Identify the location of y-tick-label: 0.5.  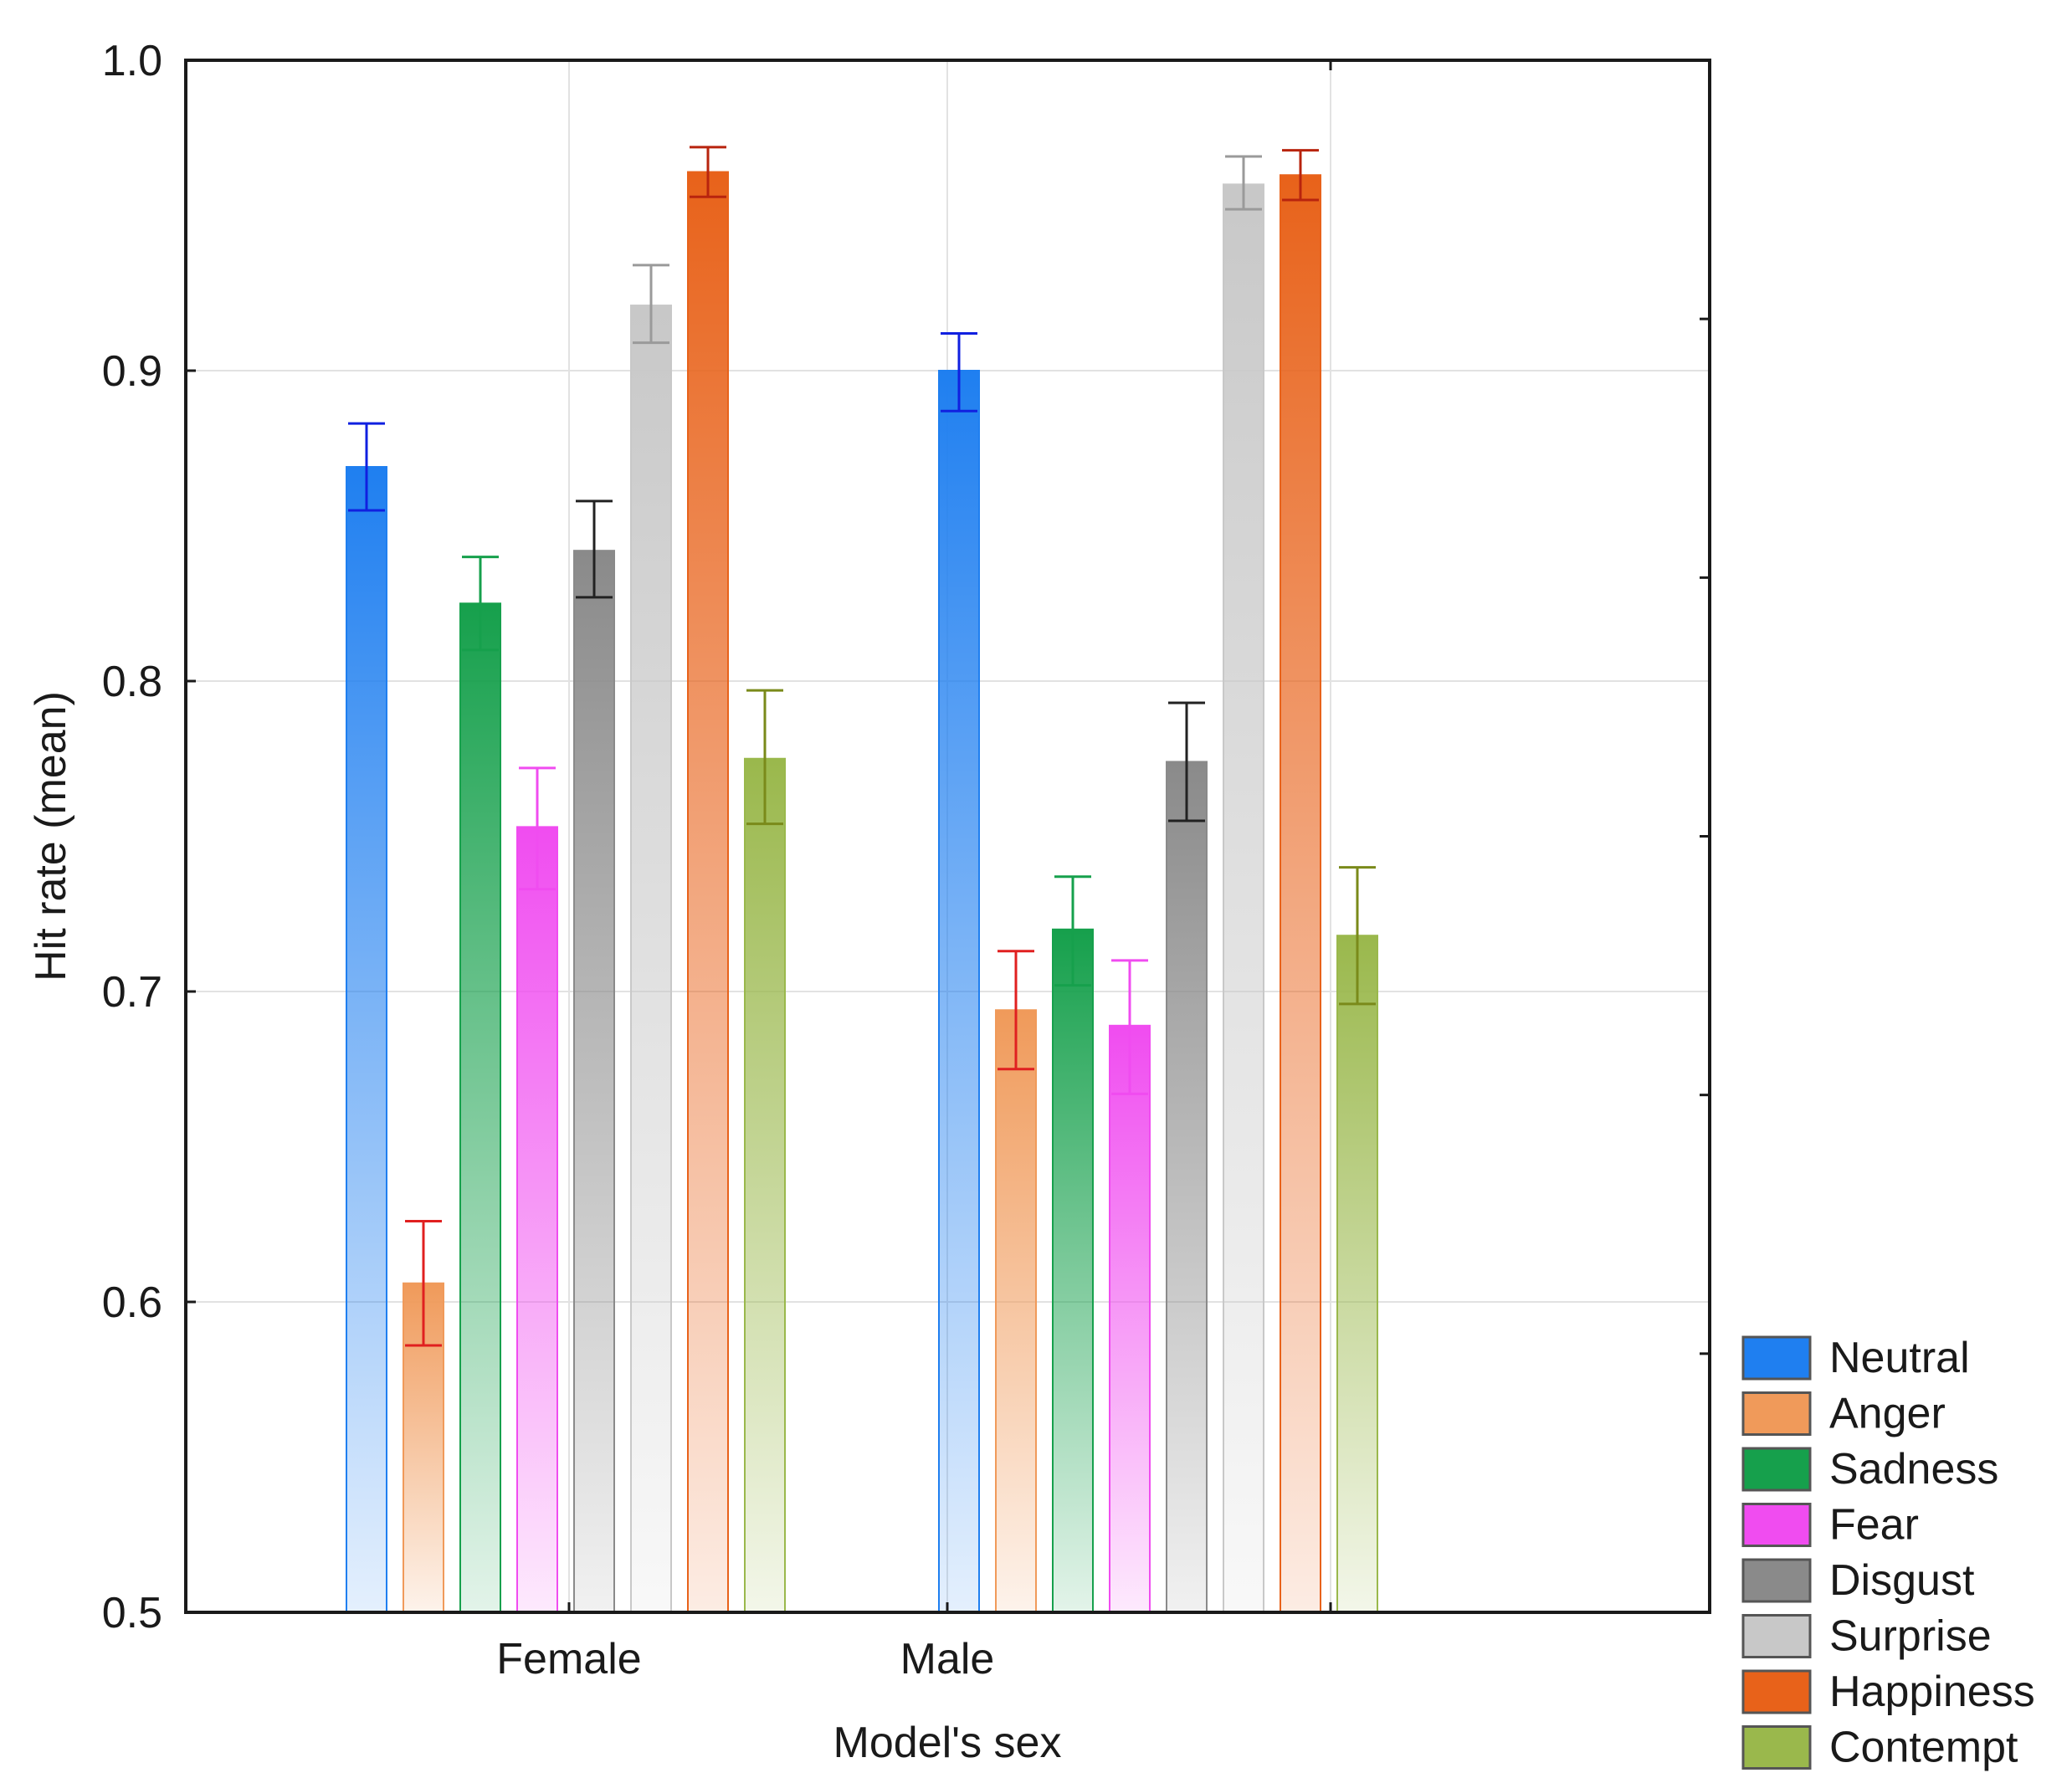
(132, 1613).